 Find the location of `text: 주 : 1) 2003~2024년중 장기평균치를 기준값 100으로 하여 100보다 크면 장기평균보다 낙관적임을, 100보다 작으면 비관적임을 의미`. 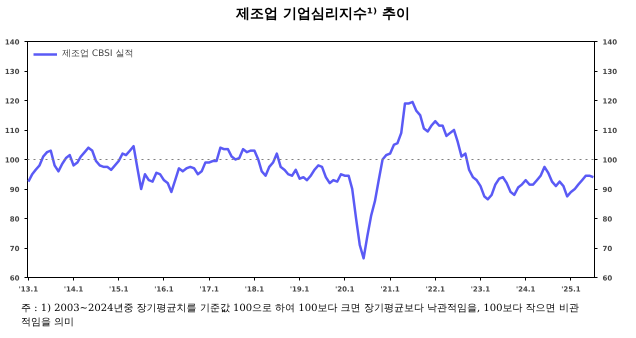

text: 주 : 1) 2003~2024년중 장기평균치를 기준값 100으로 하여 100보다 크면 장기평균보다 낙관적임을, 100보다 작으면 비관적임을 의미 is located at coordinates (300, 316).